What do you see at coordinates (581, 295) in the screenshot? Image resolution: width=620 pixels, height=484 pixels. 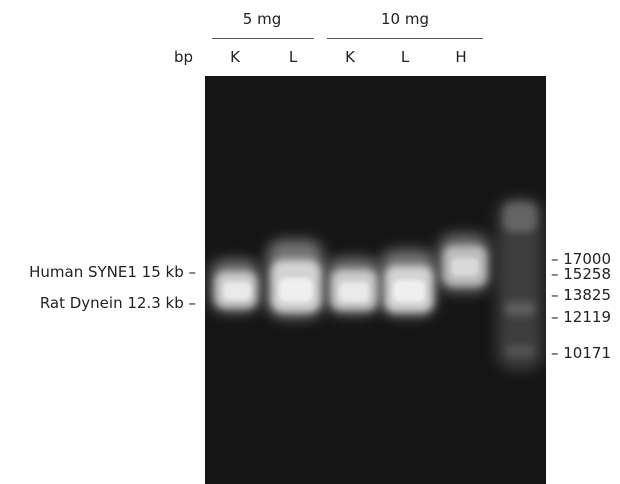 I see `ladder-mark-3: – 13825` at bounding box center [581, 295].